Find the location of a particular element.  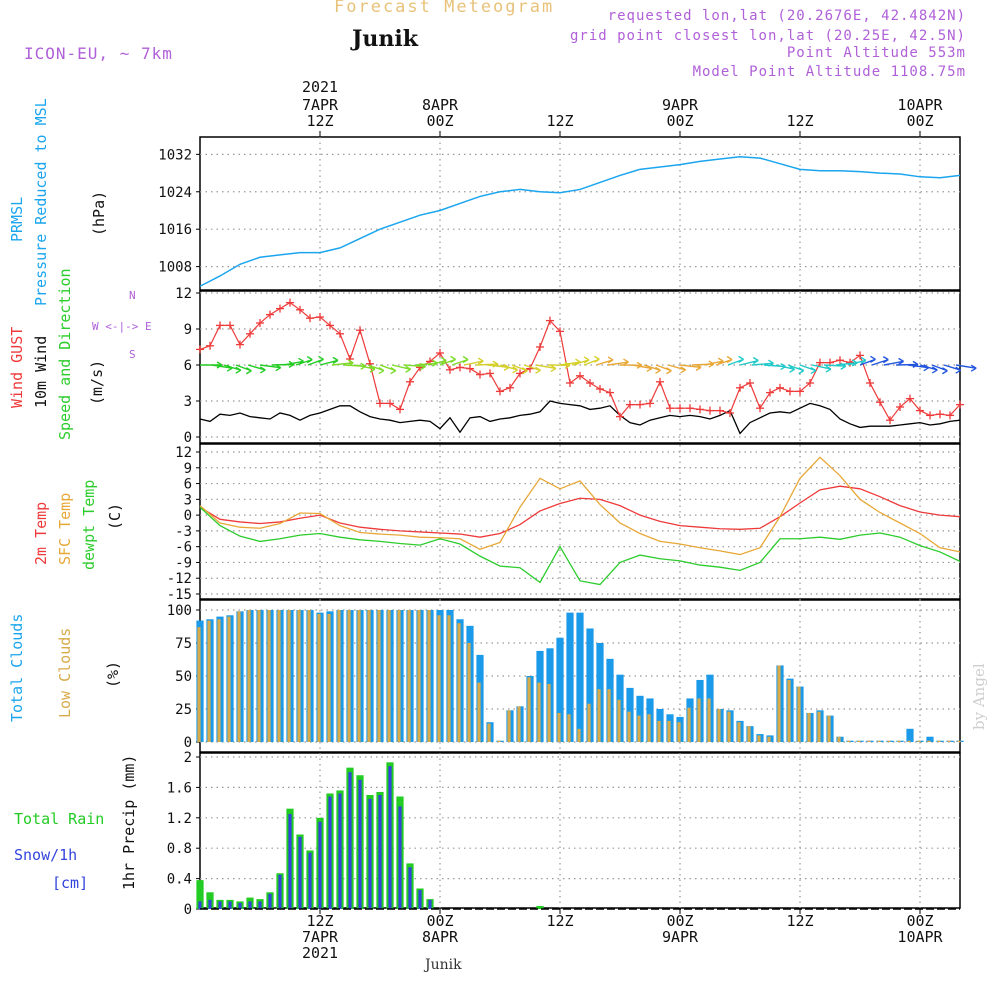

point-altitude: Point Altitude 553m is located at coordinates (876, 53).